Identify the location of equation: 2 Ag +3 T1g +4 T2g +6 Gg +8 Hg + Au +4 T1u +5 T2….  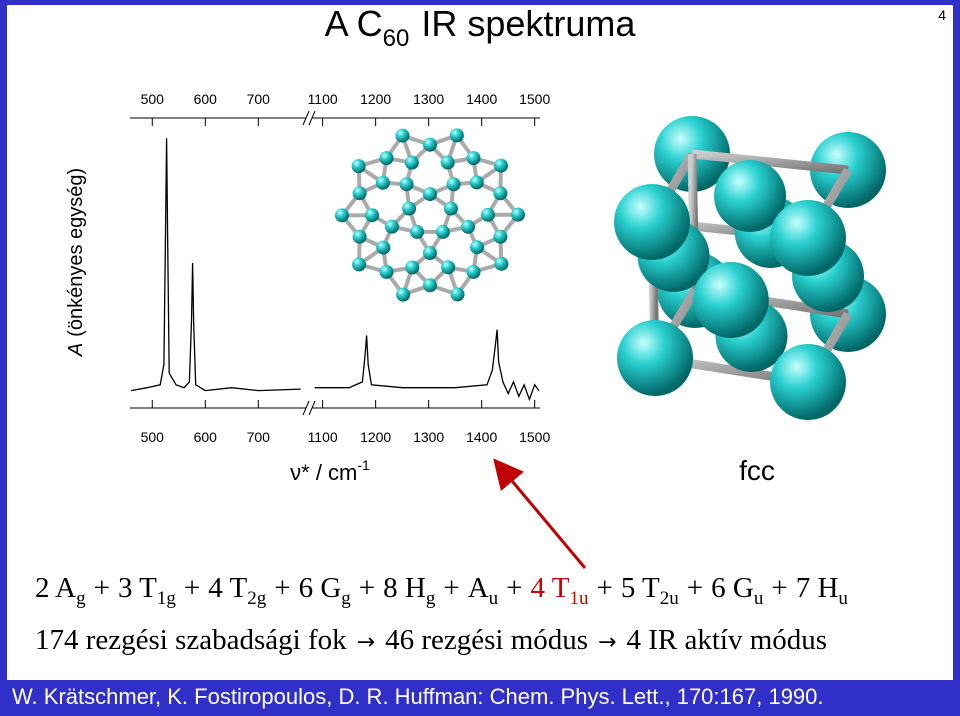
(441, 591).